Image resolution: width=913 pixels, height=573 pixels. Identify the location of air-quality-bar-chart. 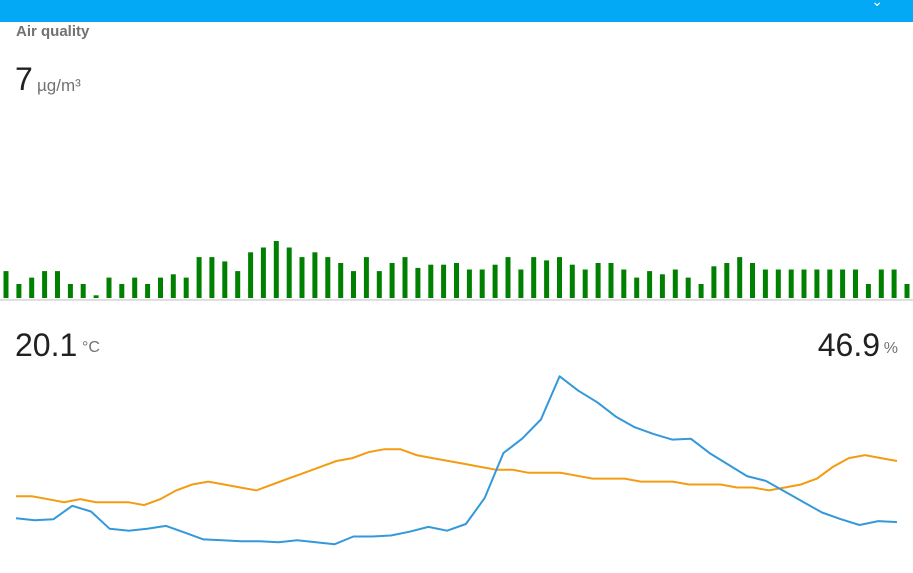
(456, 269).